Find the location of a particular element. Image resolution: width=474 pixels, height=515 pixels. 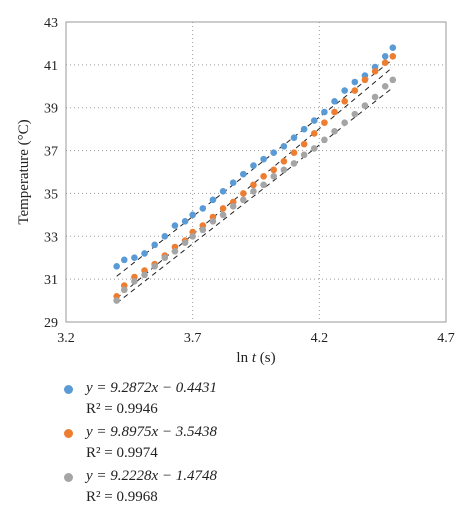

x-axis-title: ln t (s) is located at coordinates (255, 358).